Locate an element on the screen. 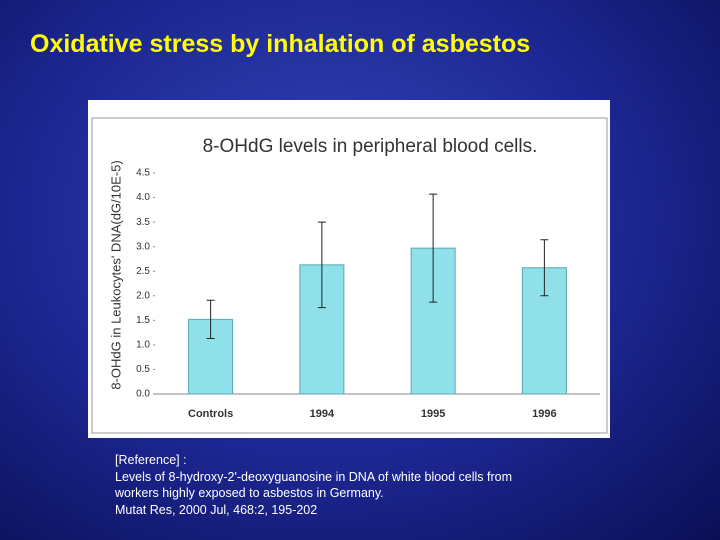 This screenshot has height=540, width=720. y-tick-label: 3.5 is located at coordinates (143, 222).